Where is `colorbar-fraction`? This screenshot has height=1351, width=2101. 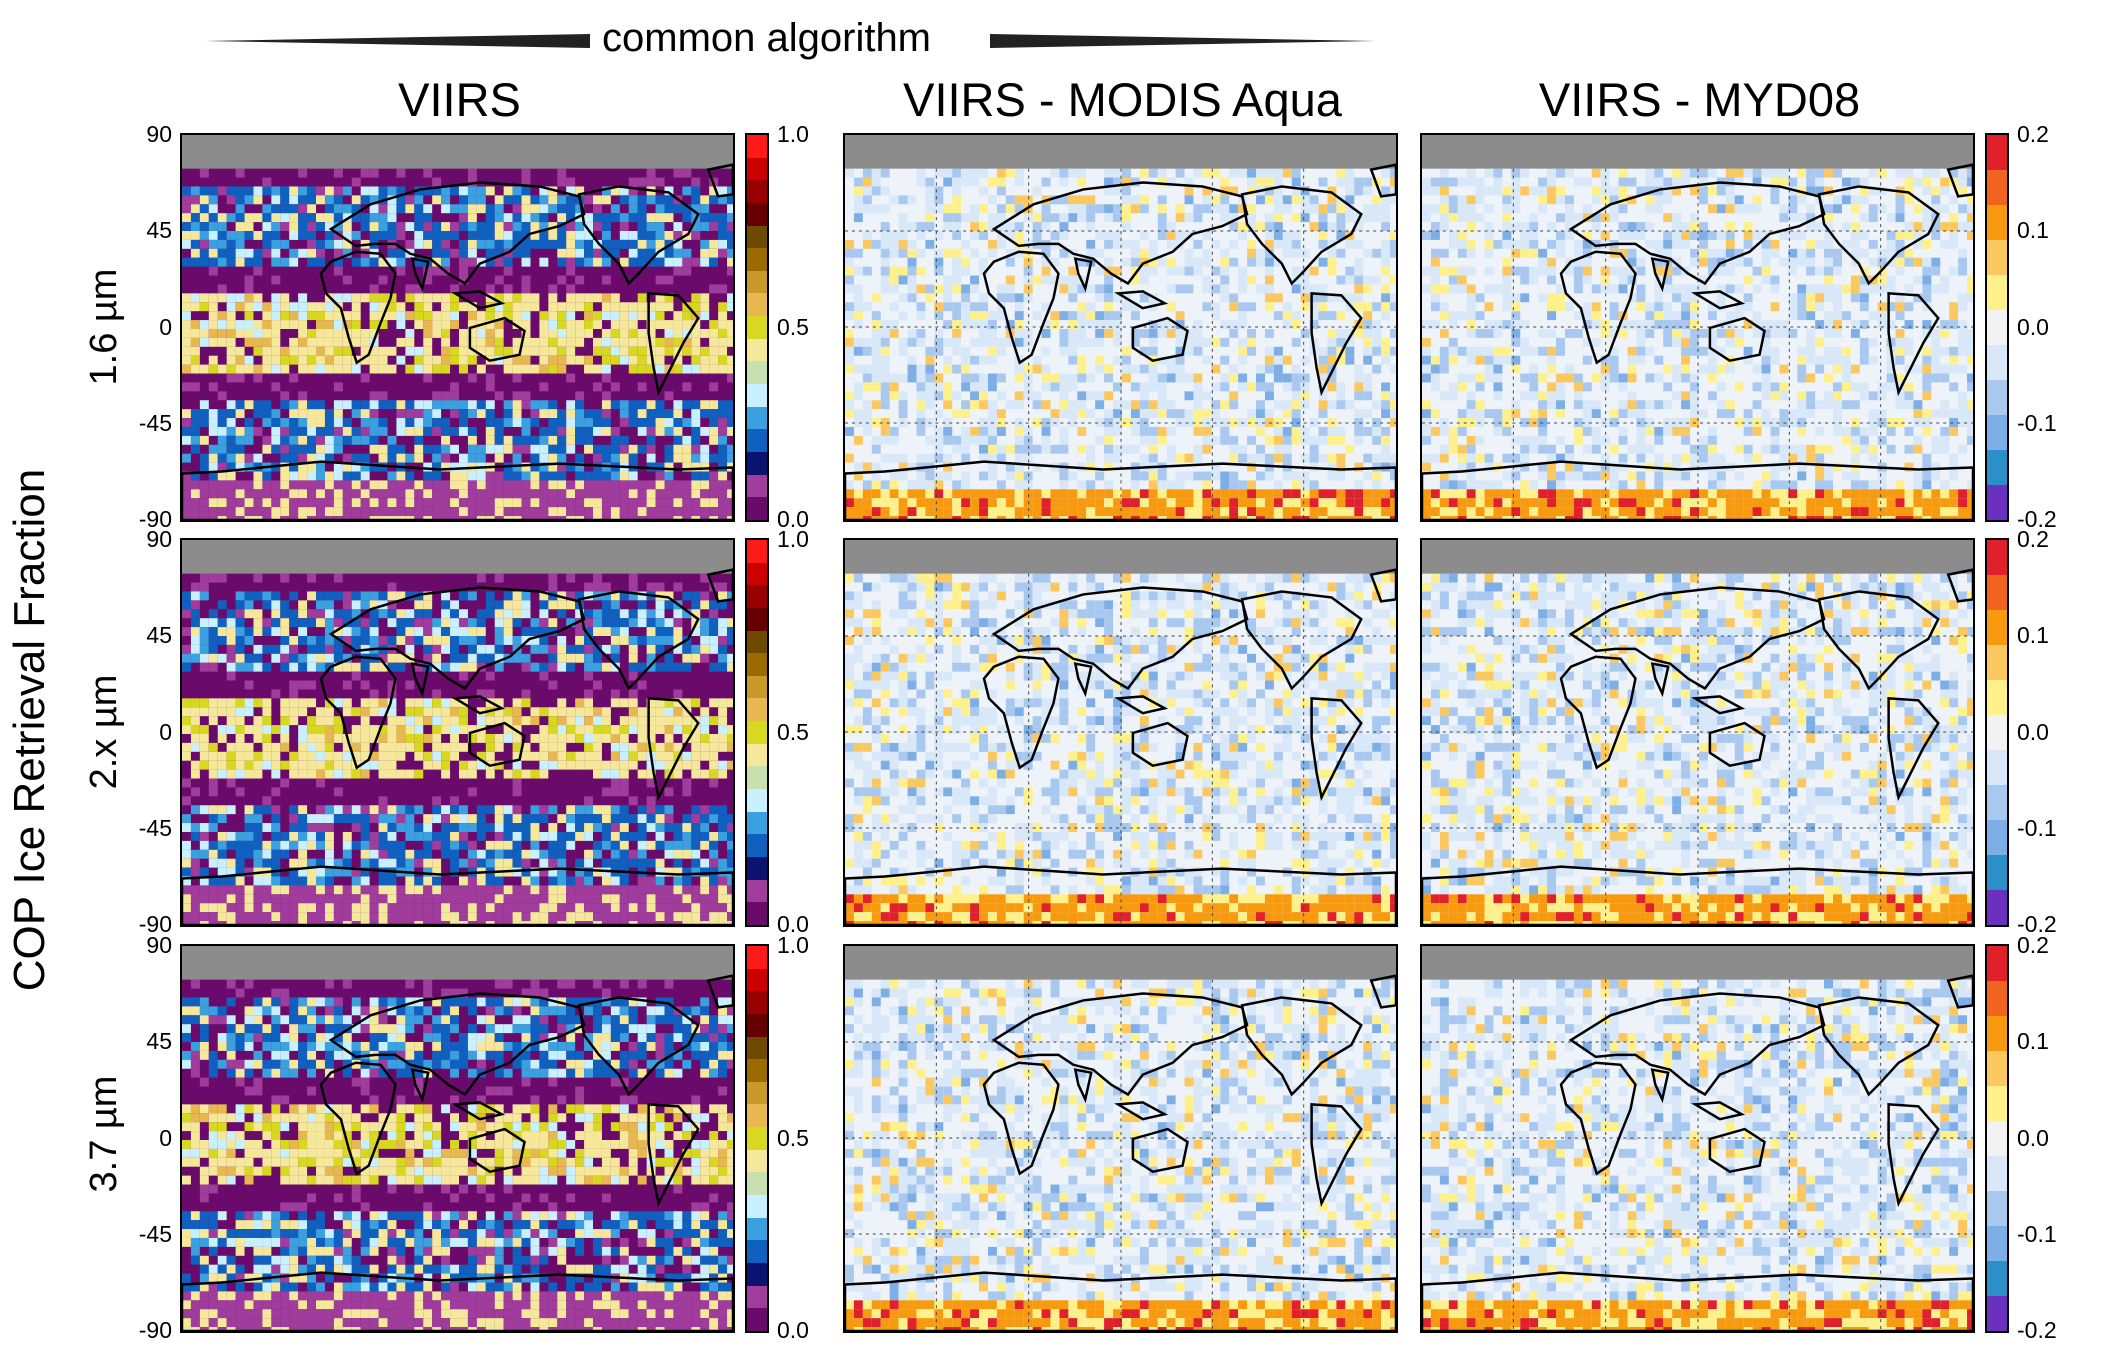
colorbar-fraction is located at coordinates (757, 732).